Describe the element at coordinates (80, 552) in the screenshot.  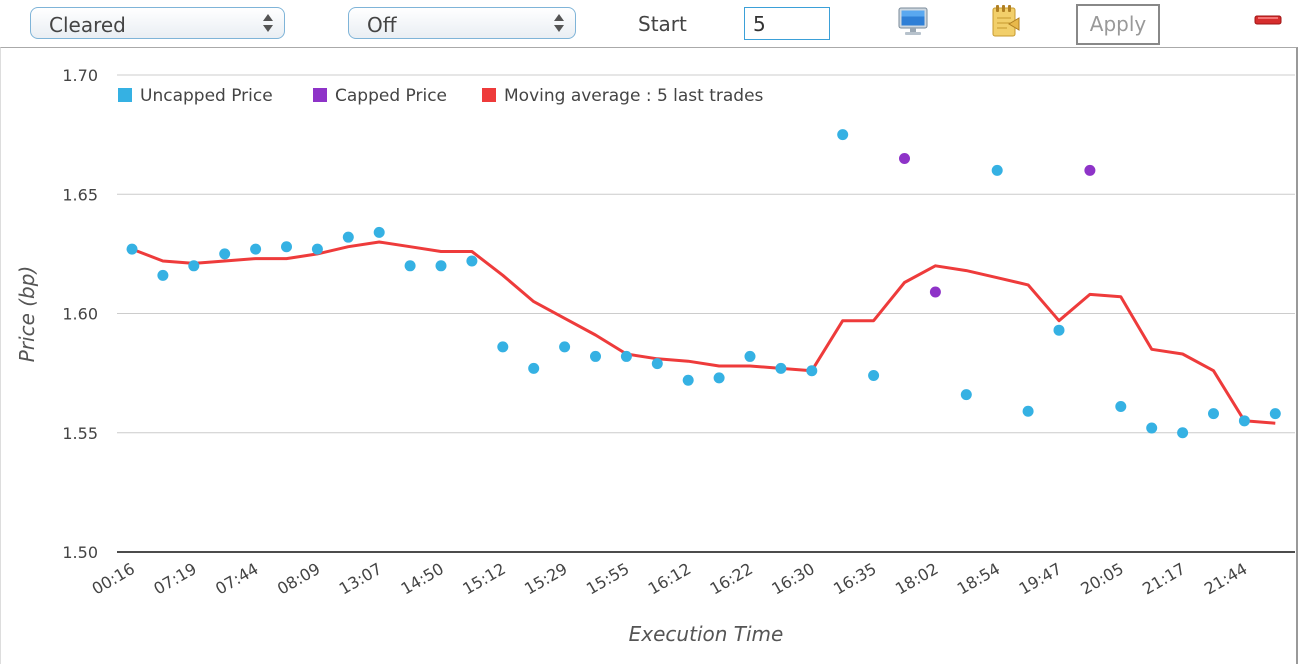
I see `y-tick-label: 1.50` at that location.